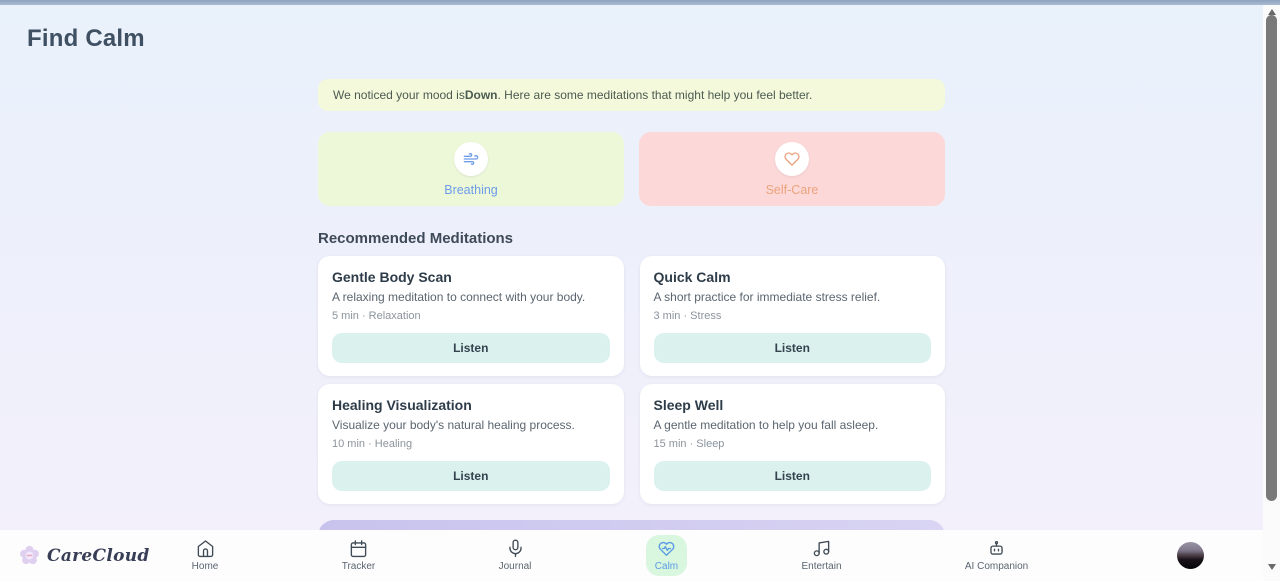  I want to click on nav-item-tracker: Tracker, so click(359, 555).